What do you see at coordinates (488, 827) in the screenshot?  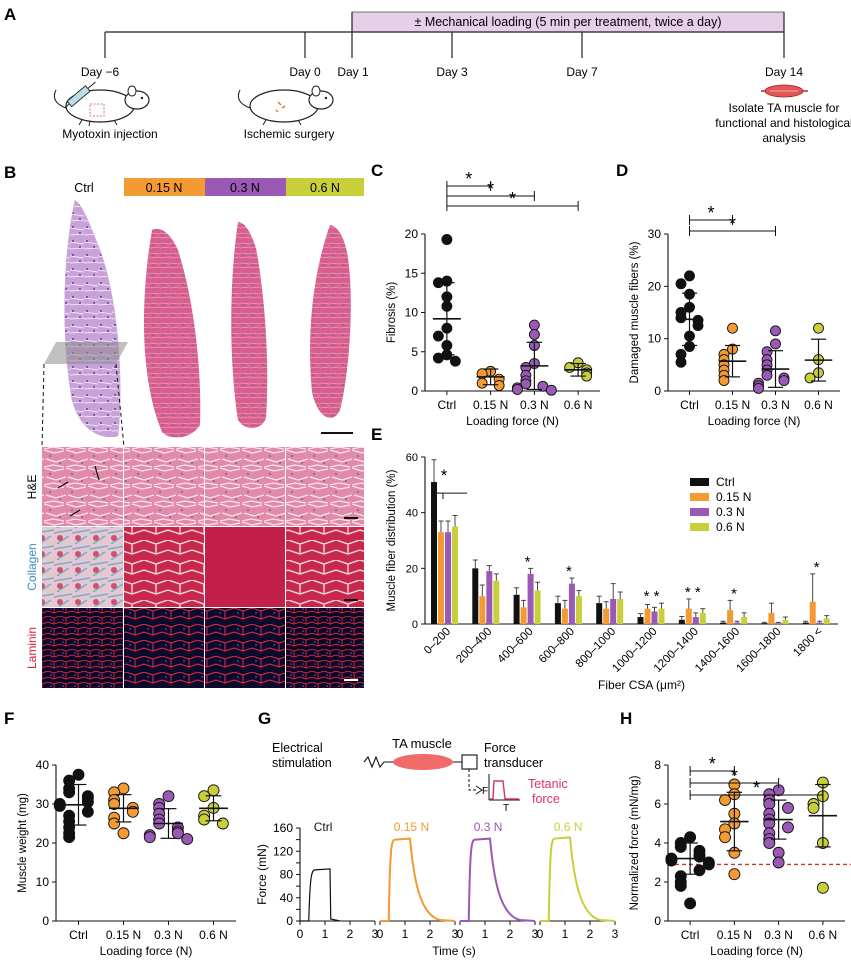 I see `trace-label: 0.3 N` at bounding box center [488, 827].